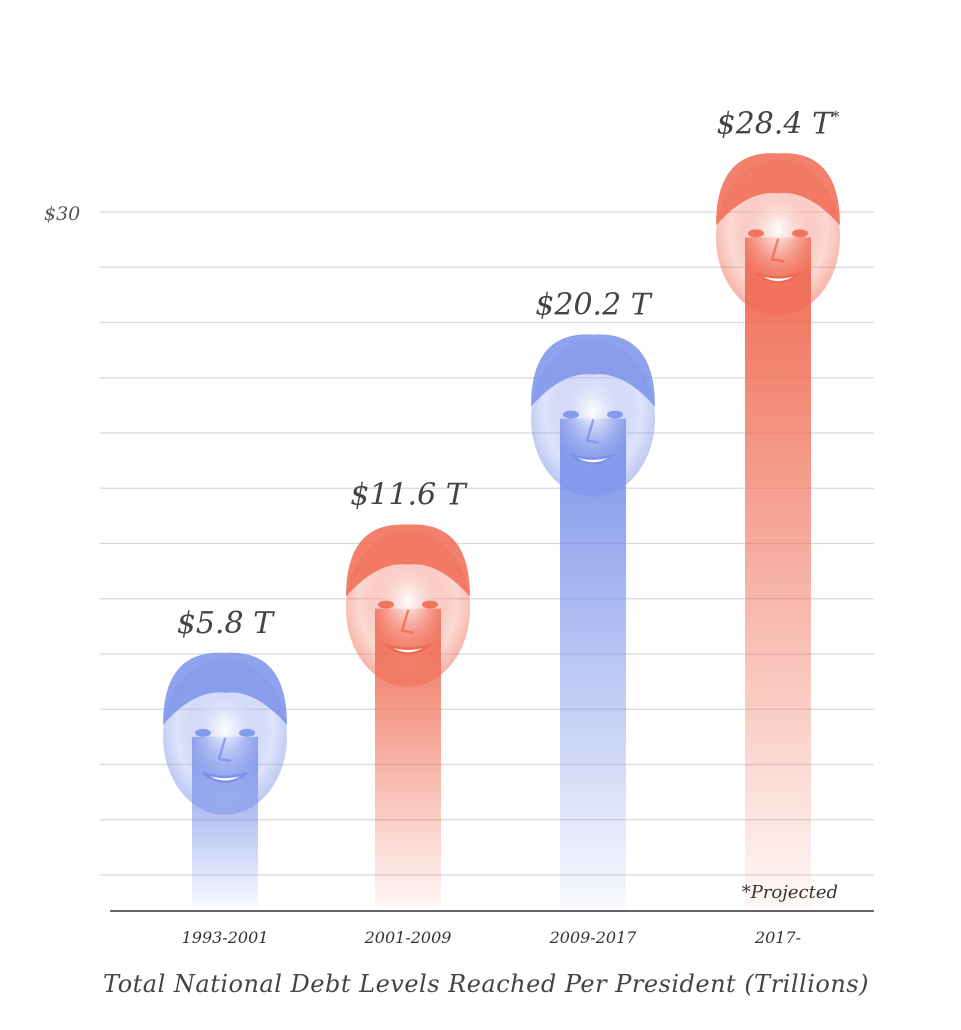 Image resolution: width=961 pixels, height=1030 pixels. Describe the element at coordinates (593, 305) in the screenshot. I see `value-label: $20.2 T` at that location.